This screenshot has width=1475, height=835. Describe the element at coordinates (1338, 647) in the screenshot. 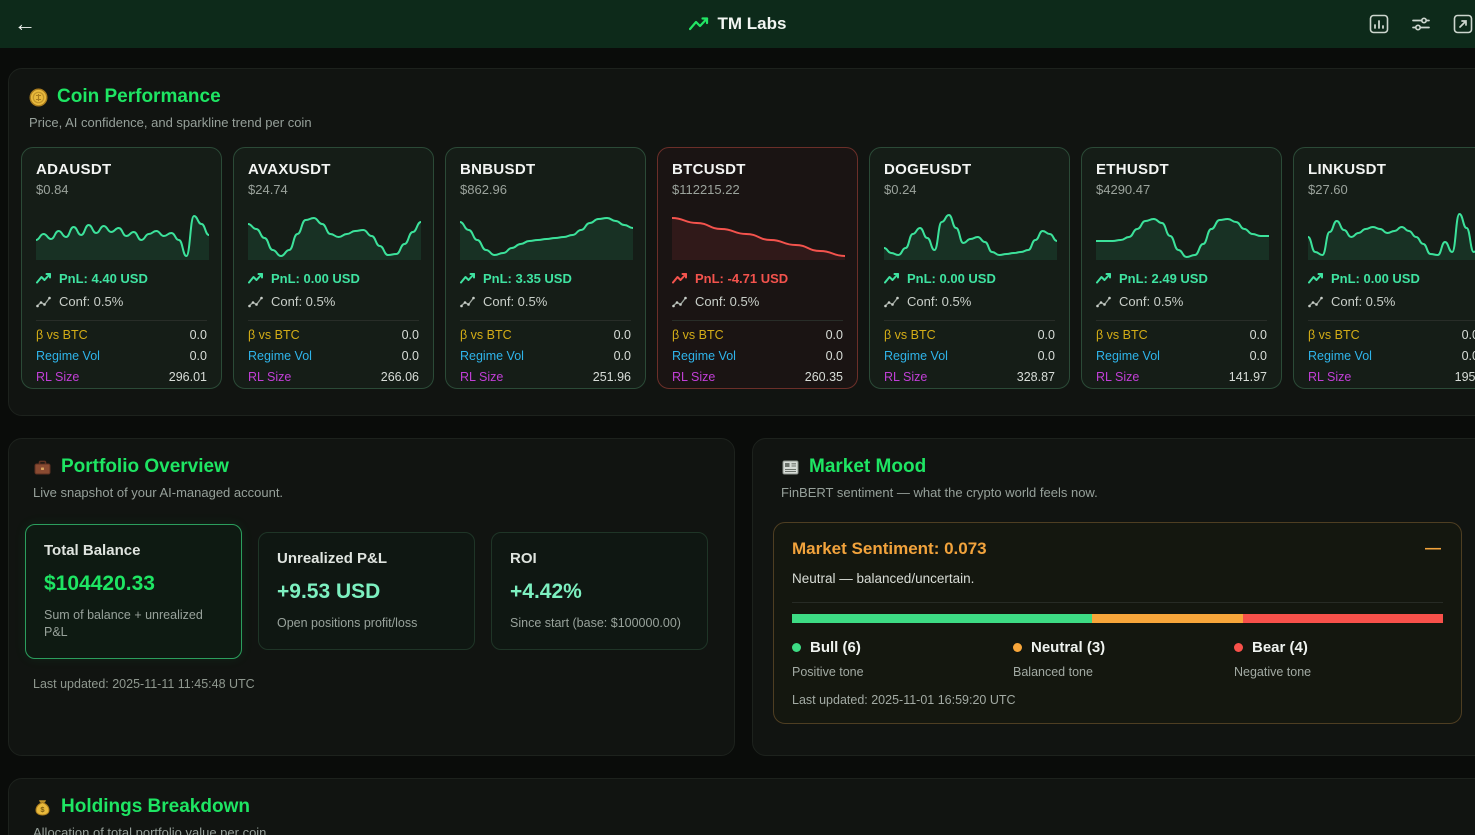

I see `legend-label-row: Bear (4)` at that location.